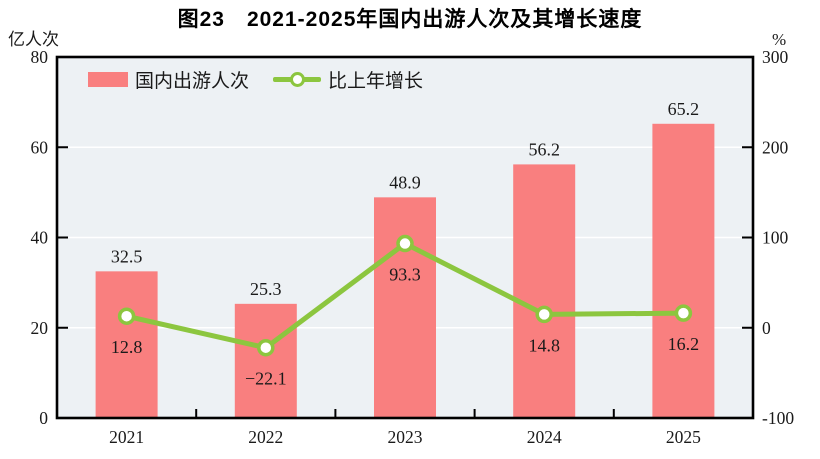 The width and height of the screenshot is (820, 459). I want to click on right-axis-unit: %, so click(779, 39).